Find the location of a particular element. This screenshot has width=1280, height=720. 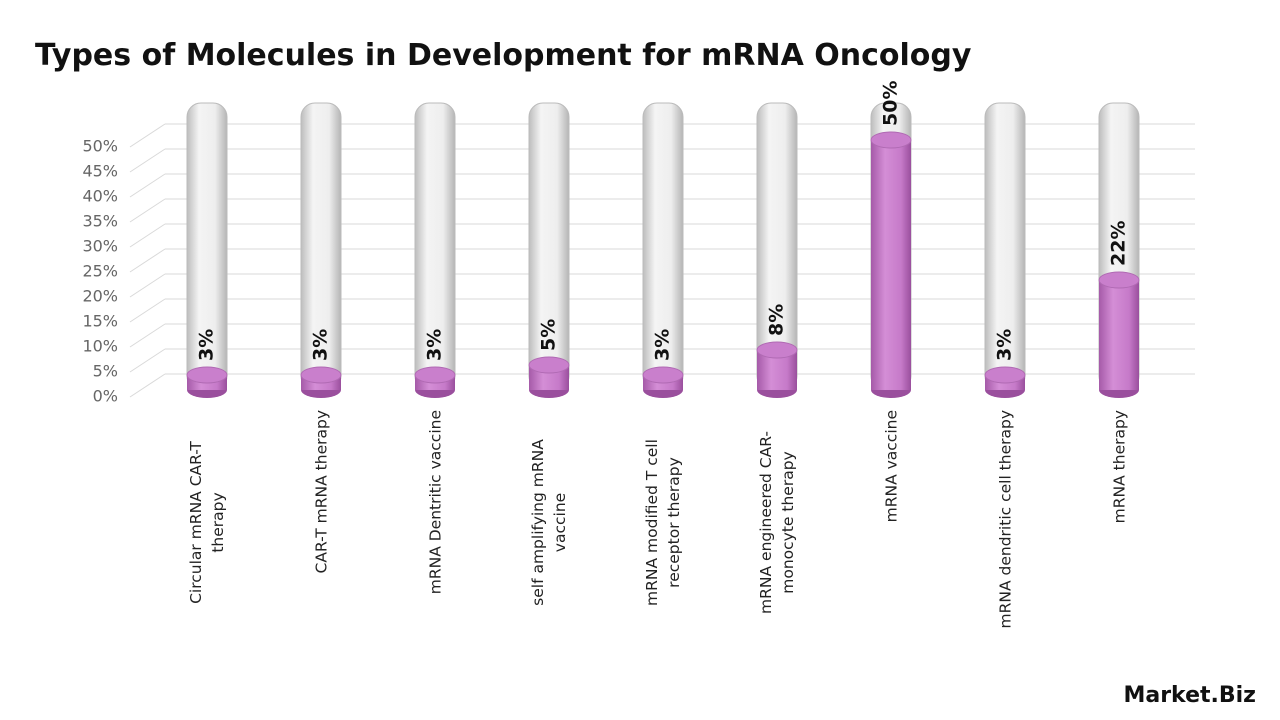

y-tick-label: 45% is located at coordinates (100, 171).